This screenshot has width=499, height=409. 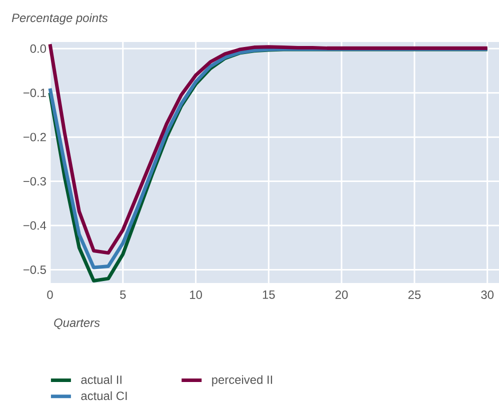 What do you see at coordinates (414, 294) in the screenshot?
I see `x-tick-label: 25` at bounding box center [414, 294].